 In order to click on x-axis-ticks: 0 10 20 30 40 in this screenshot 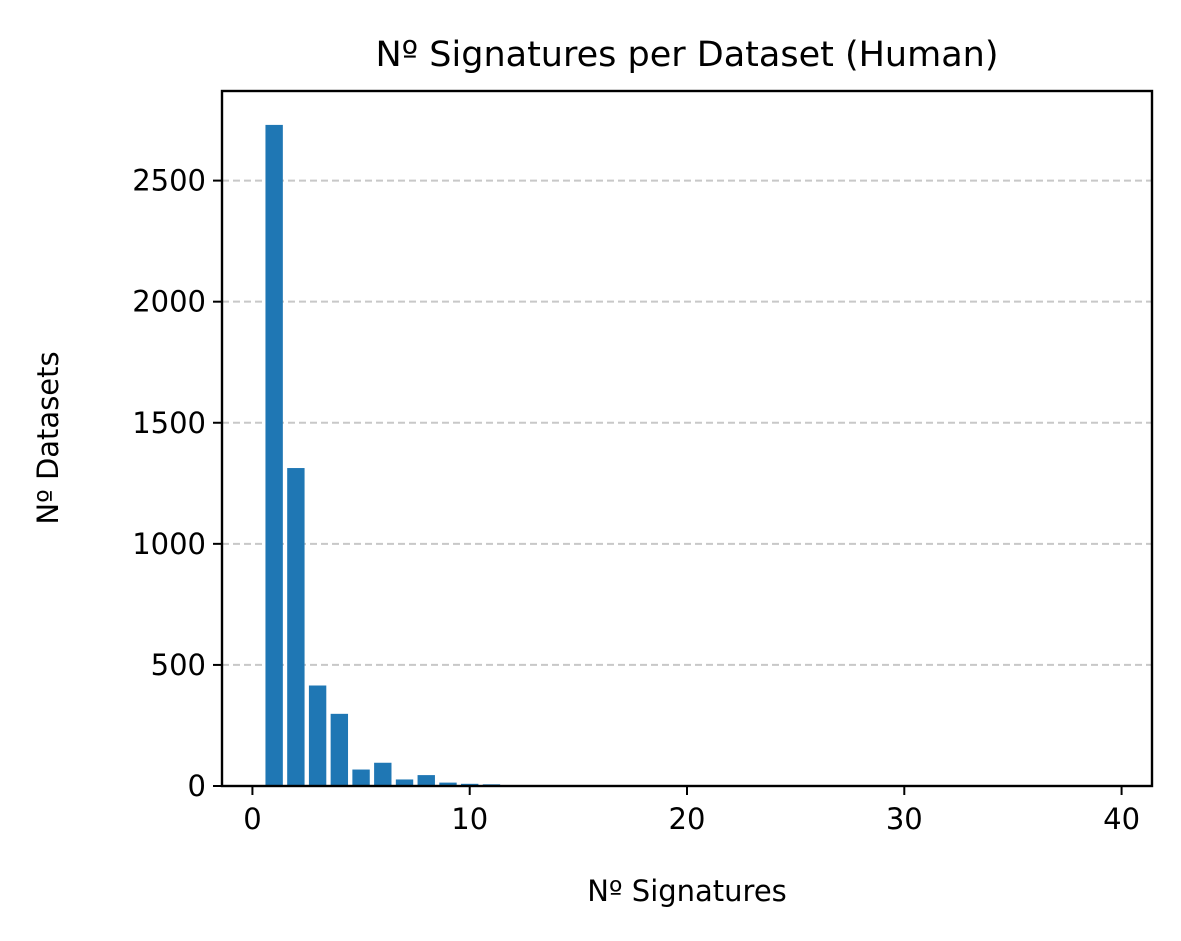, I will do `click(691, 811)`.